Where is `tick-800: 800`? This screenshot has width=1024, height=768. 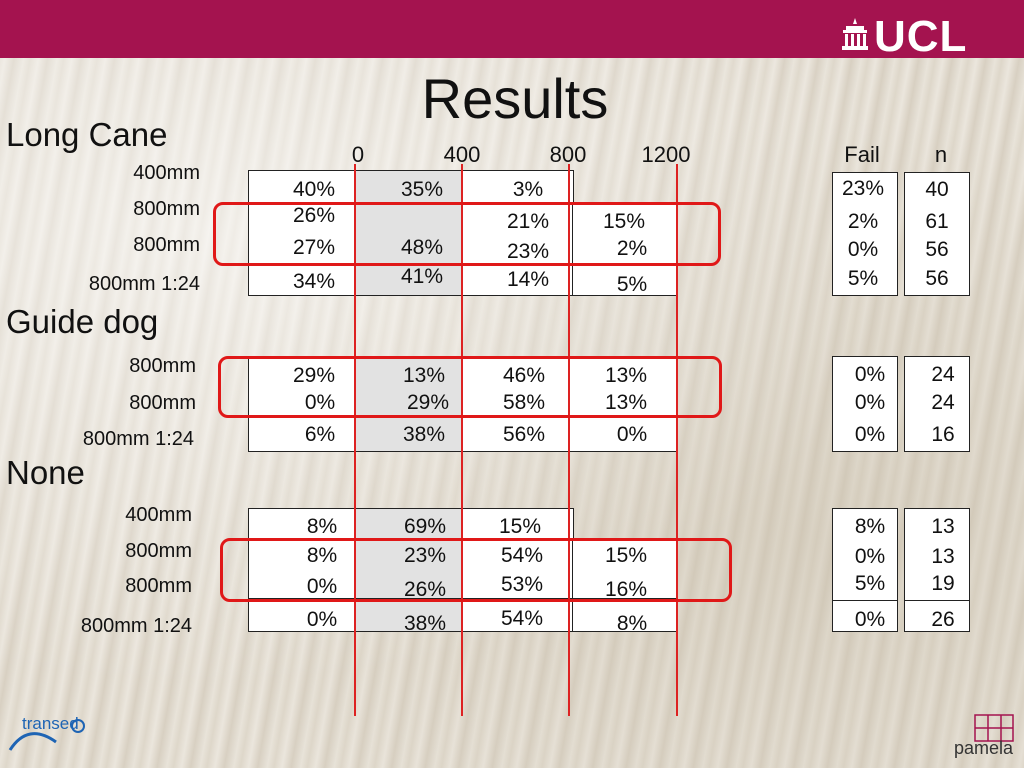 tick-800: 800 is located at coordinates (568, 154).